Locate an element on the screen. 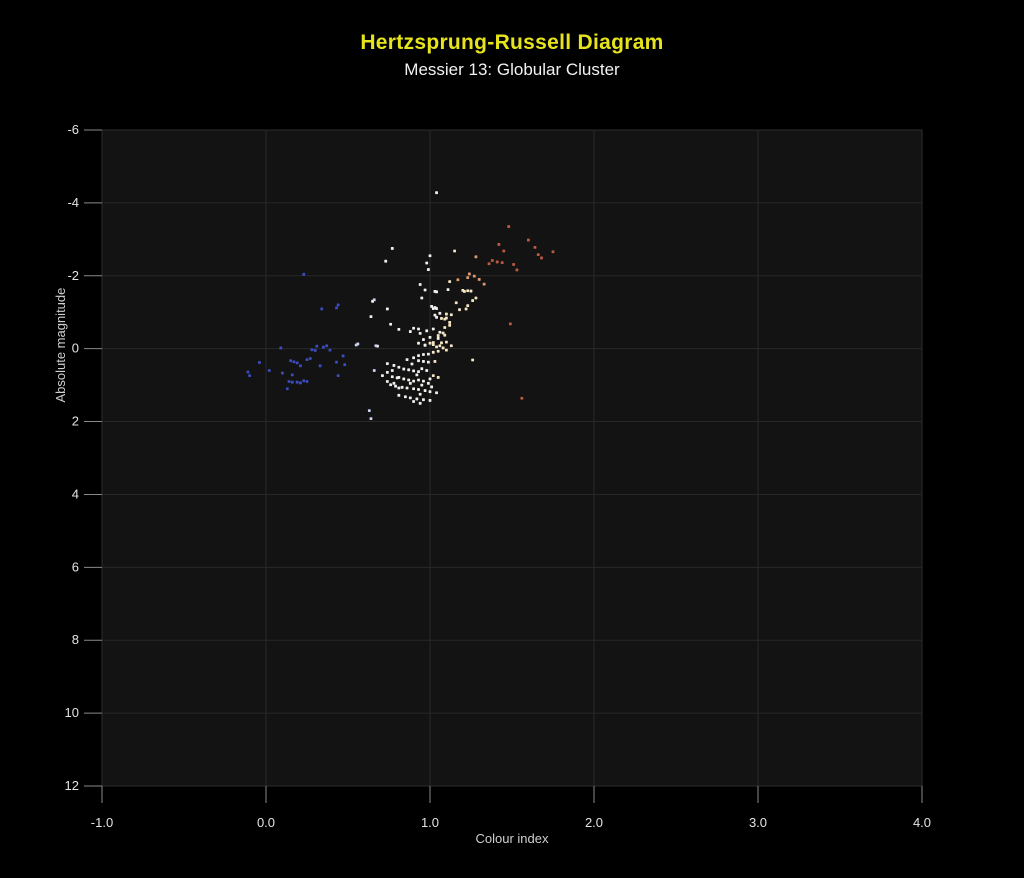 The width and height of the screenshot is (1024, 878). chart-title: Hertzsprung-Russell Diagram is located at coordinates (512, 42).